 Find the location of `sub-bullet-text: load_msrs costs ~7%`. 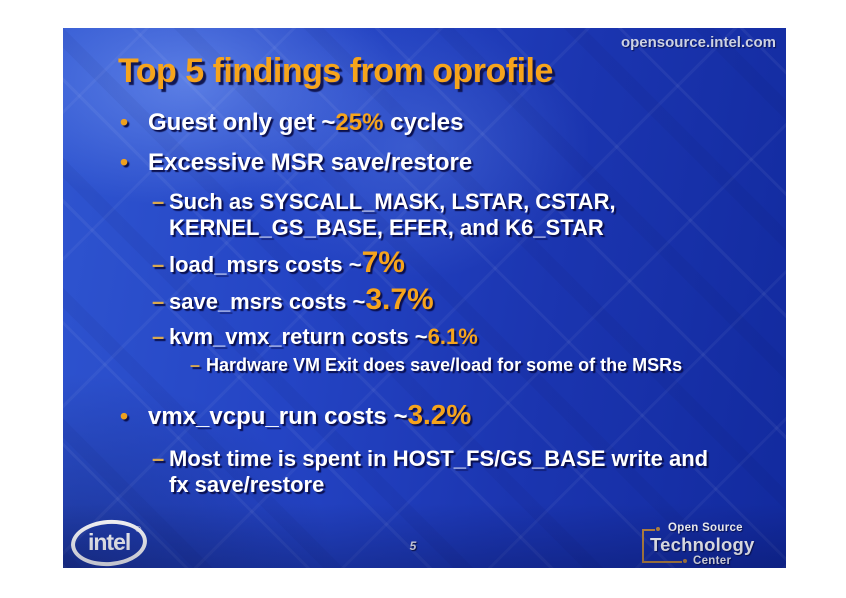

sub-bullet-text: load_msrs costs ~7% is located at coordinates (287, 263).